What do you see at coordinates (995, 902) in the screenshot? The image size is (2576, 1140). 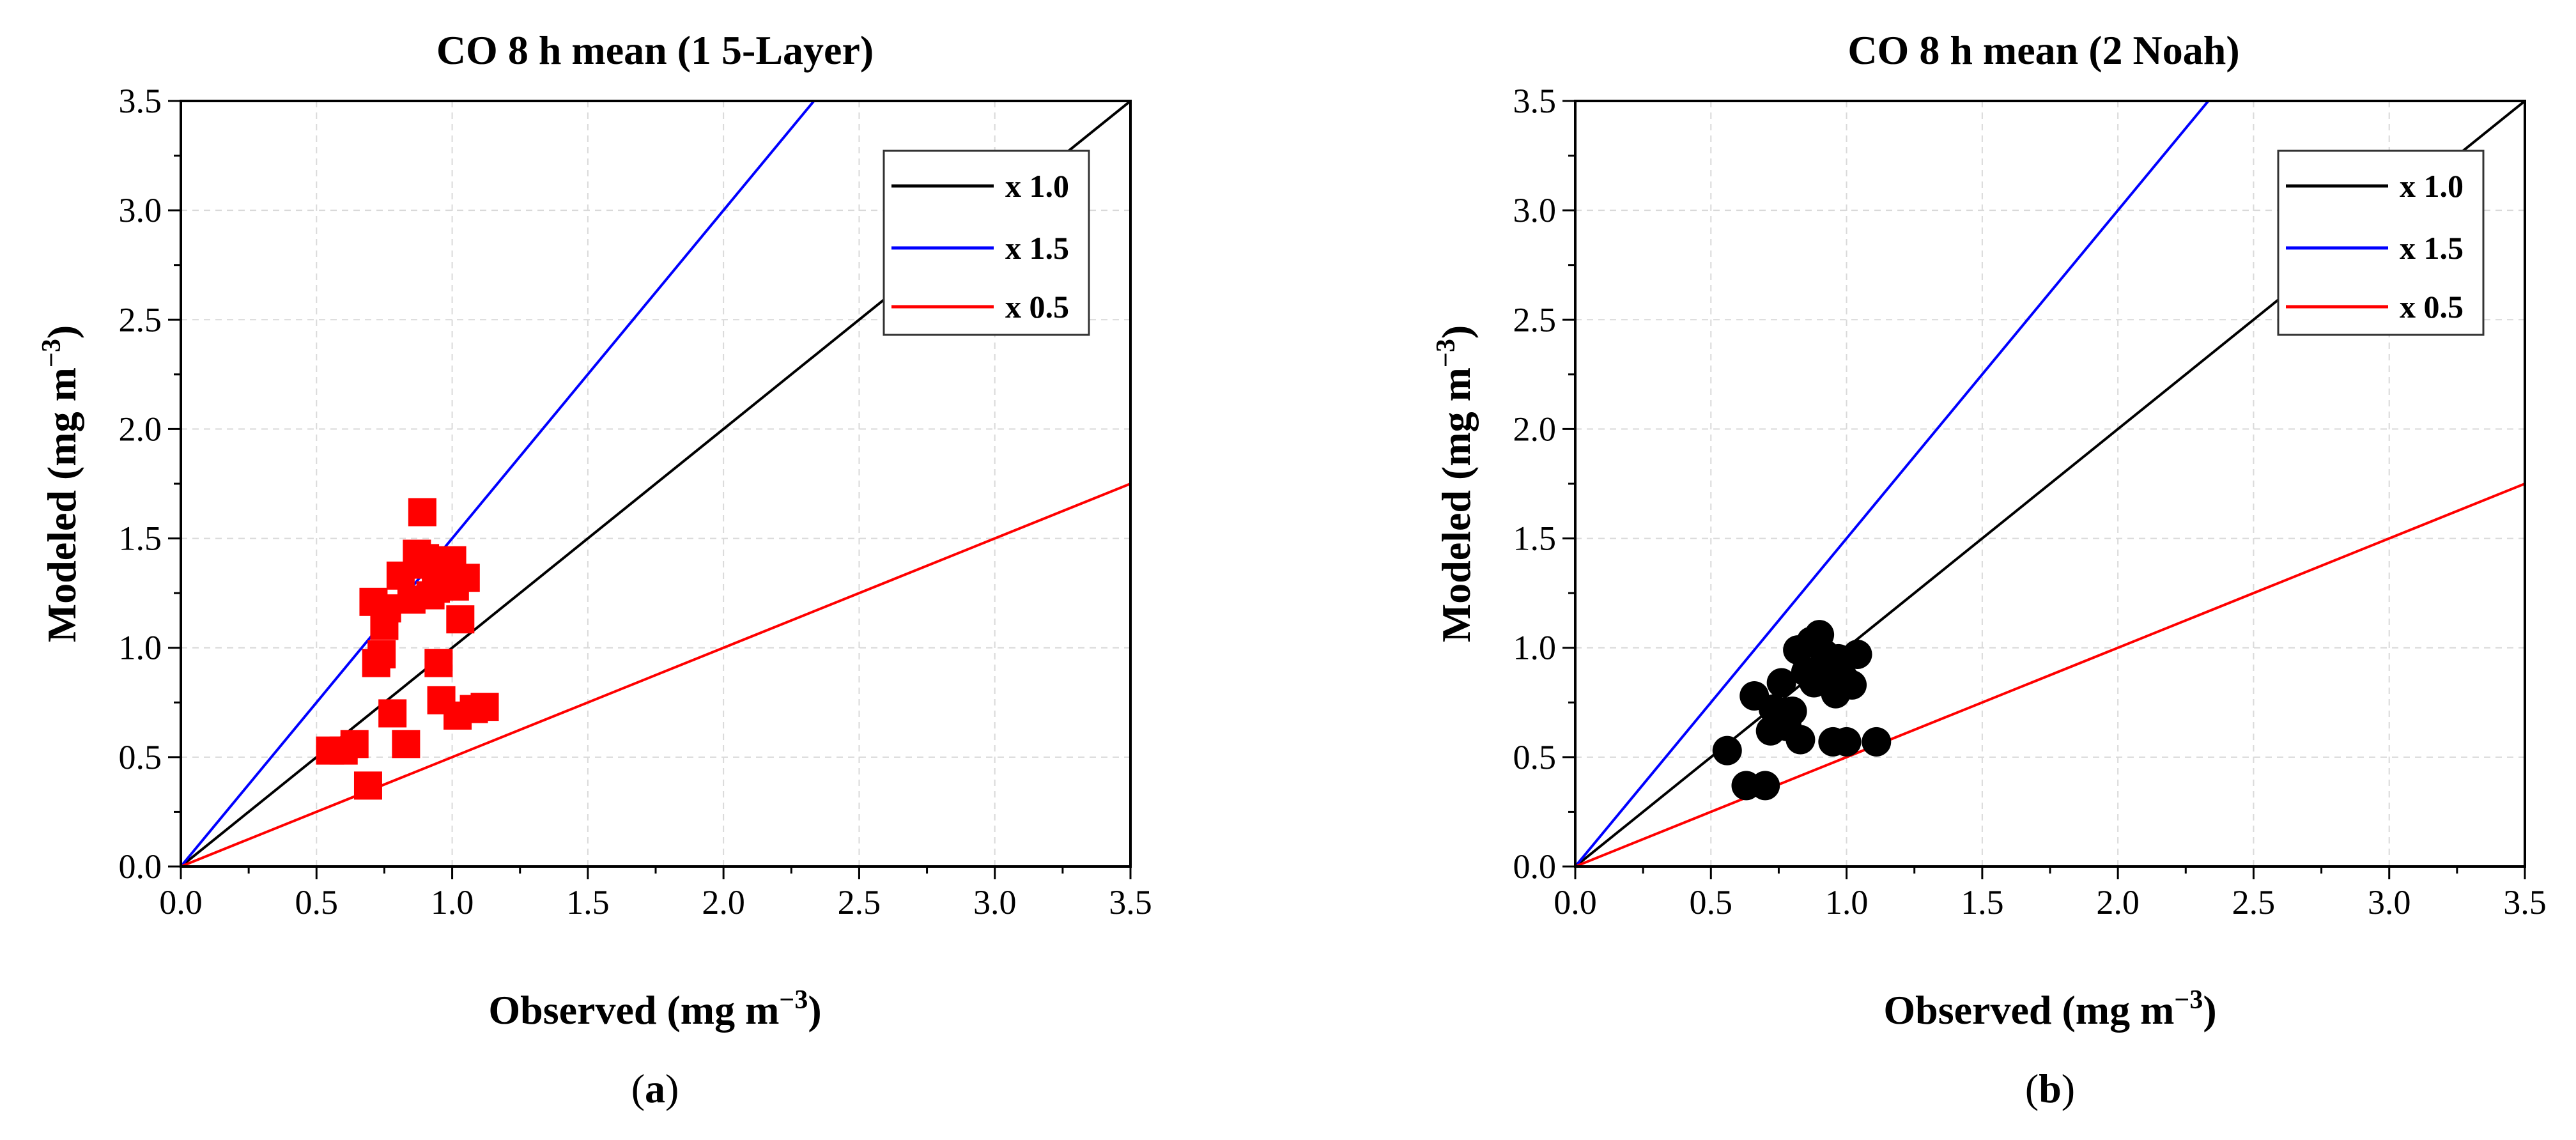 I see `x-tick-label-a-6: 3.0` at bounding box center [995, 902].